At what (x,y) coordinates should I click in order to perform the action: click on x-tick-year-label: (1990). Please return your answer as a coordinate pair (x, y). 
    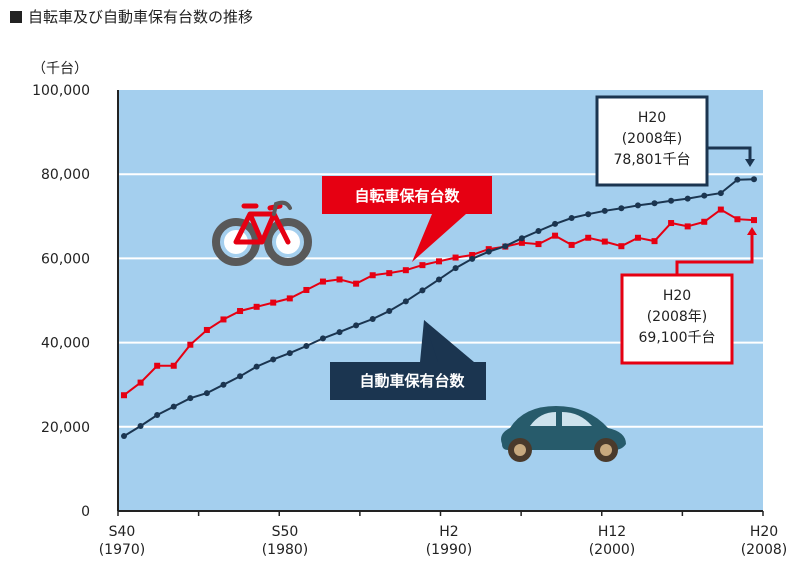
    Looking at the image, I should click on (449, 550).